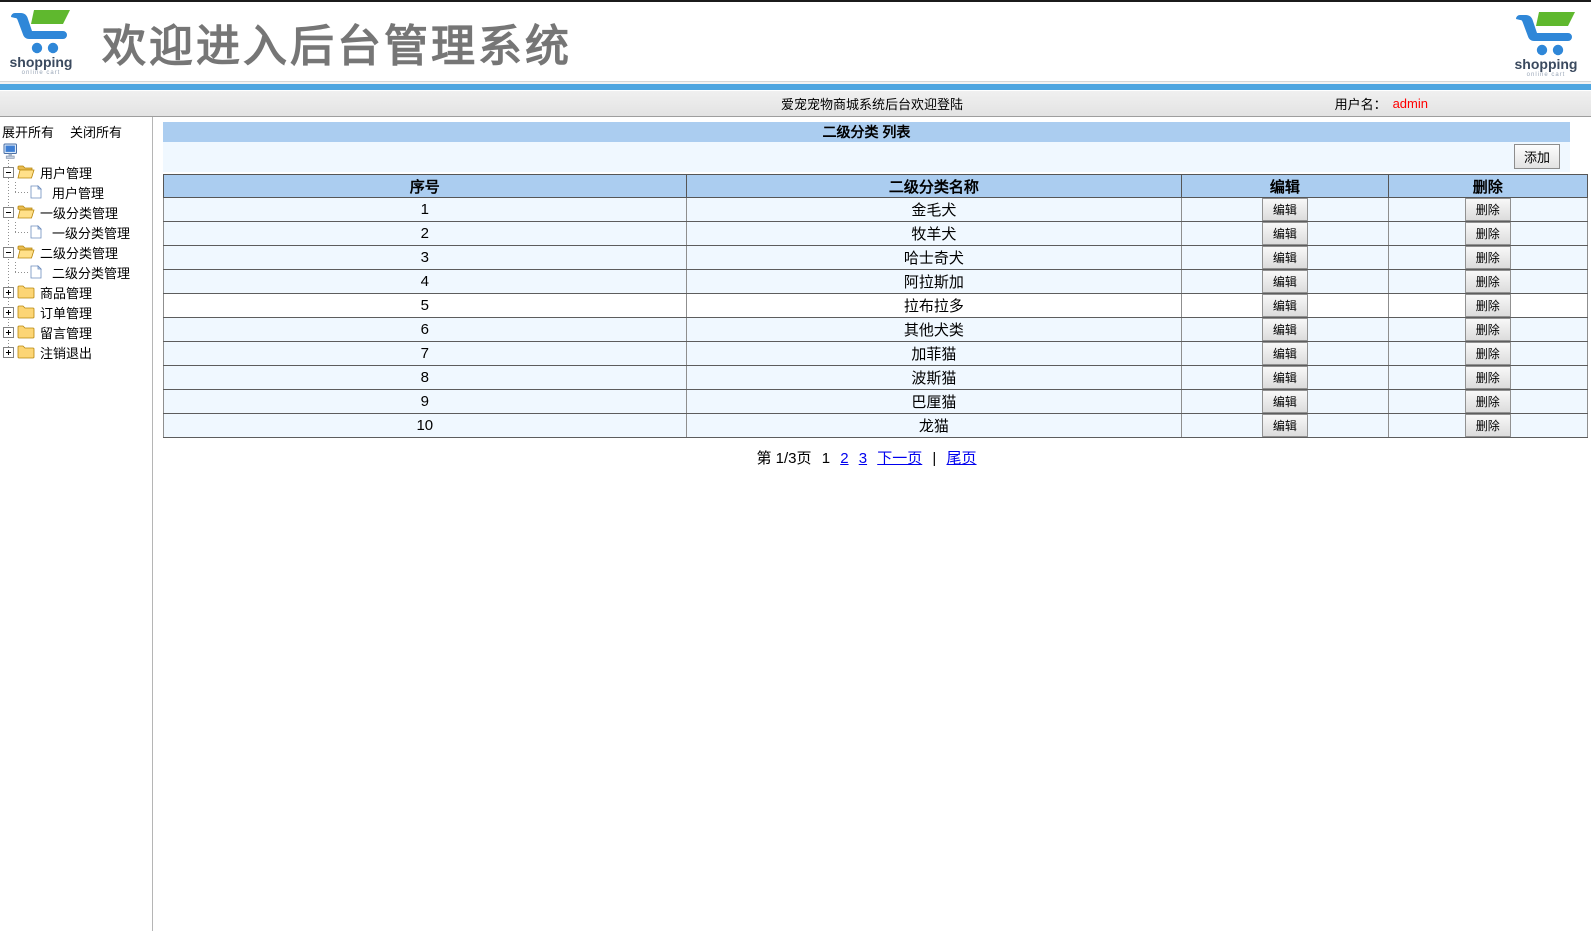 Image resolution: width=1591 pixels, height=947 pixels. I want to click on sidebar-item-user-management: 用户管理, so click(76, 172).